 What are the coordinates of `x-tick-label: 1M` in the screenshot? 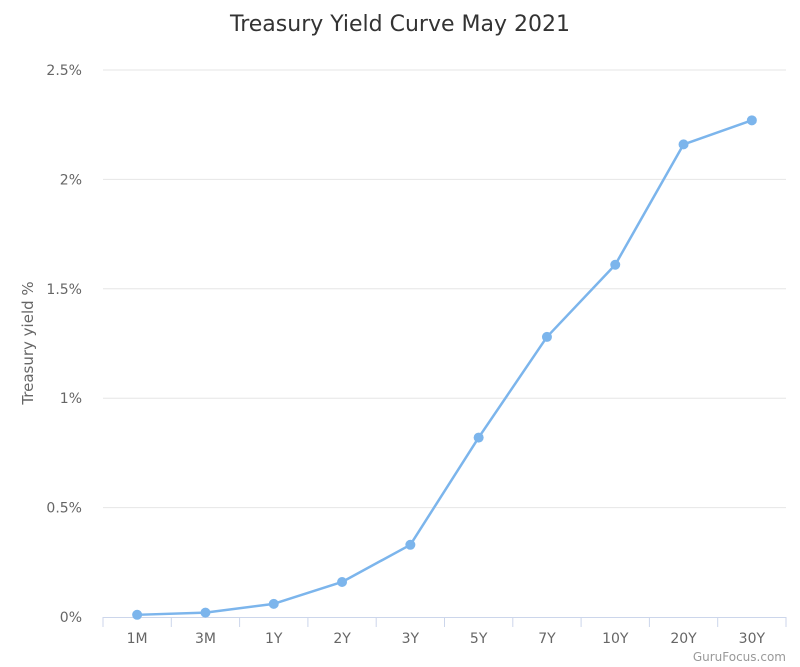 It's located at (137, 639).